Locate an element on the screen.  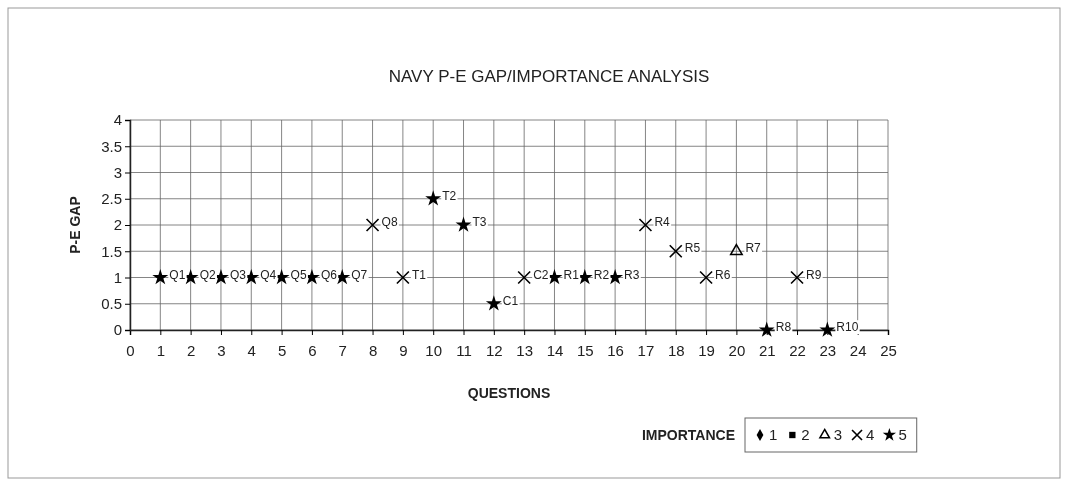
x-tick-label: 4 is located at coordinates (251, 350).